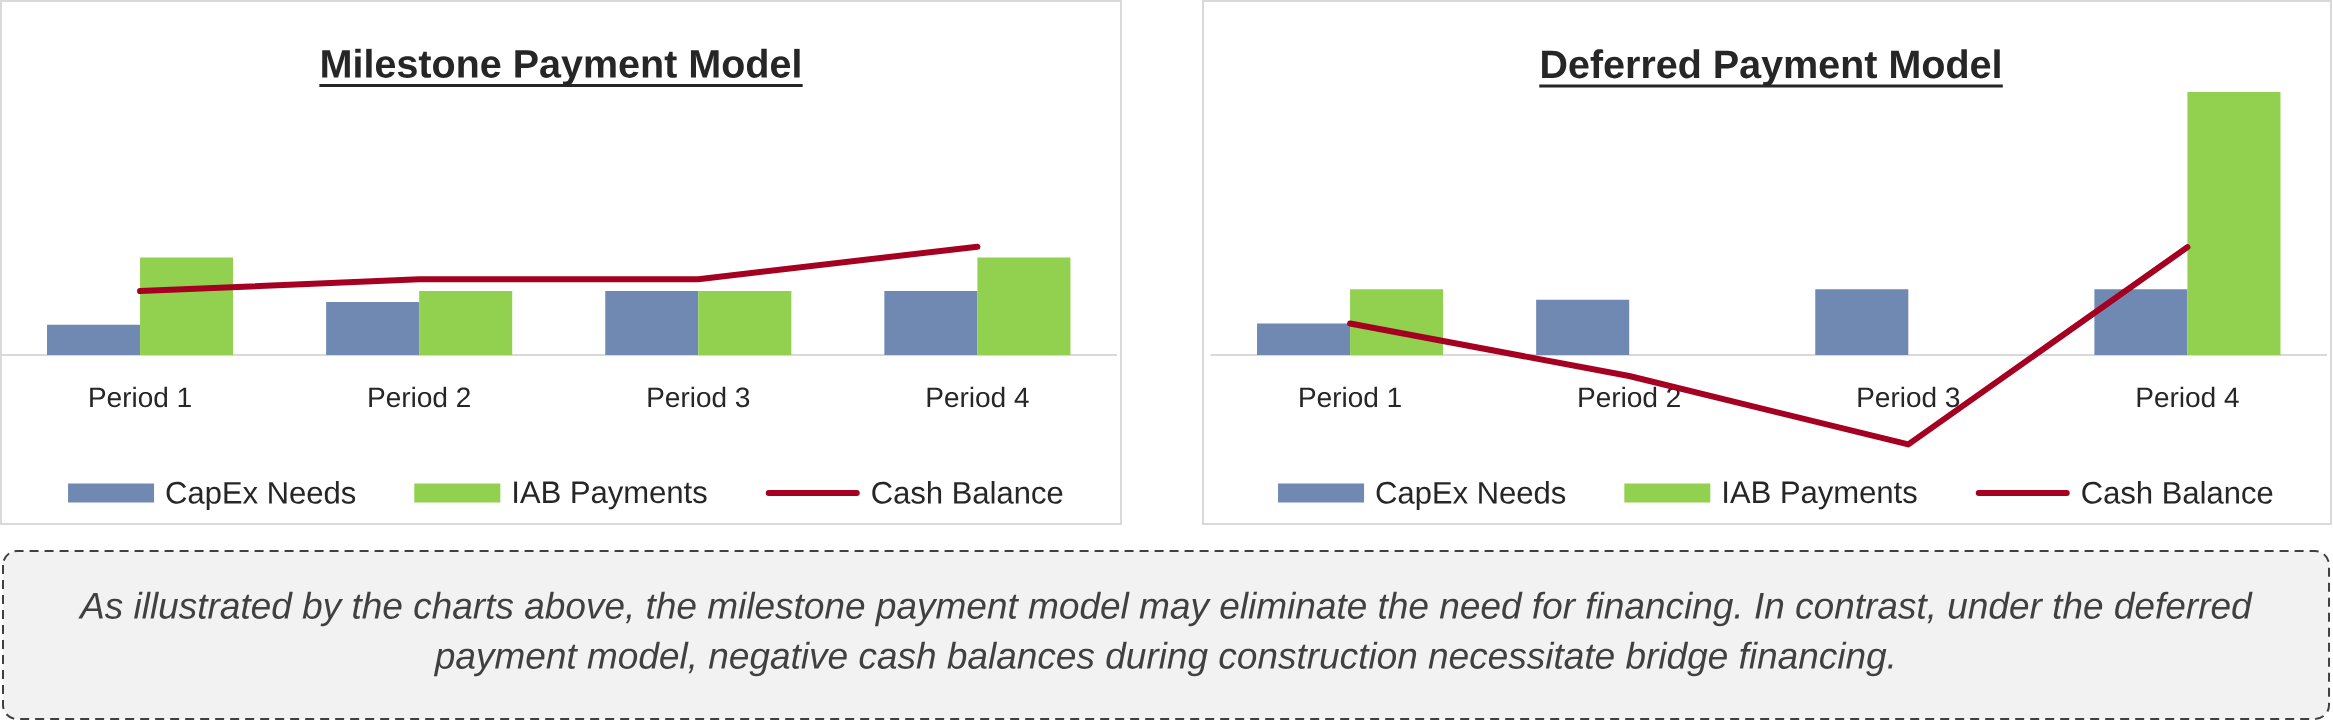 Image resolution: width=2333 pixels, height=723 pixels. Describe the element at coordinates (561, 67) in the screenshot. I see `chart-title: Milestone Payment Model` at that location.